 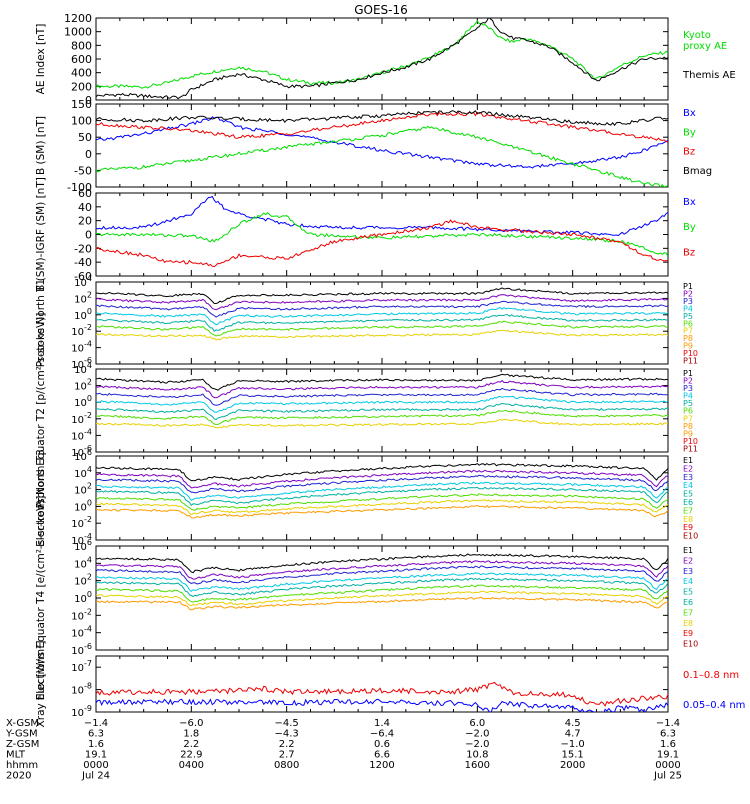 I want to click on legend-entry: P4, so click(x=688, y=396).